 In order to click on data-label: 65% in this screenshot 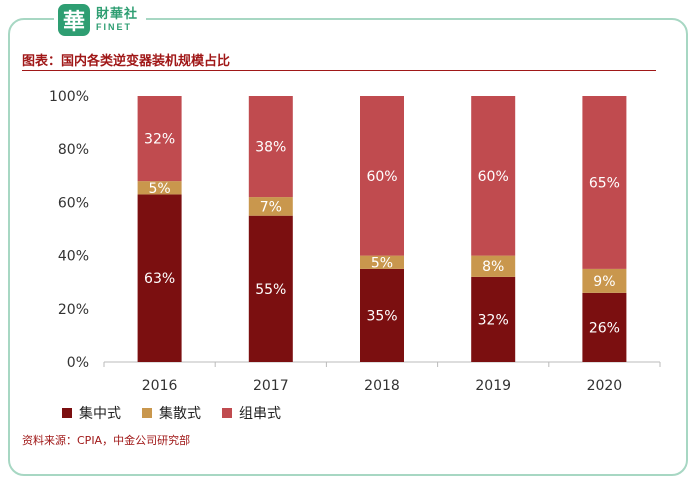, I will do `click(604, 183)`.